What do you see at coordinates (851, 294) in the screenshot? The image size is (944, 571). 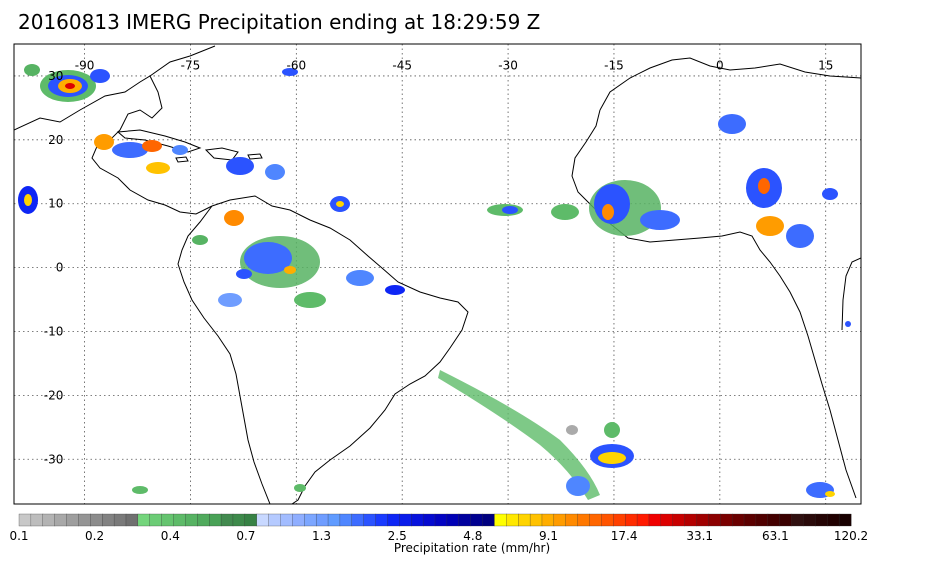 I see `coastline-africa-east` at bounding box center [851, 294].